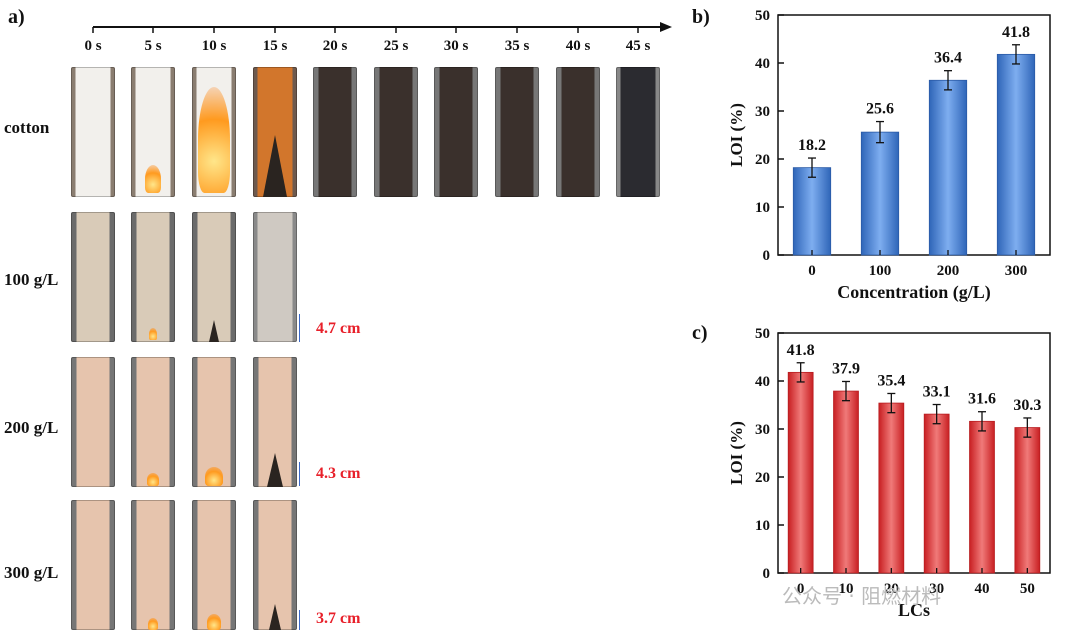  I want to click on time-label-35: 35 s, so click(517, 46).